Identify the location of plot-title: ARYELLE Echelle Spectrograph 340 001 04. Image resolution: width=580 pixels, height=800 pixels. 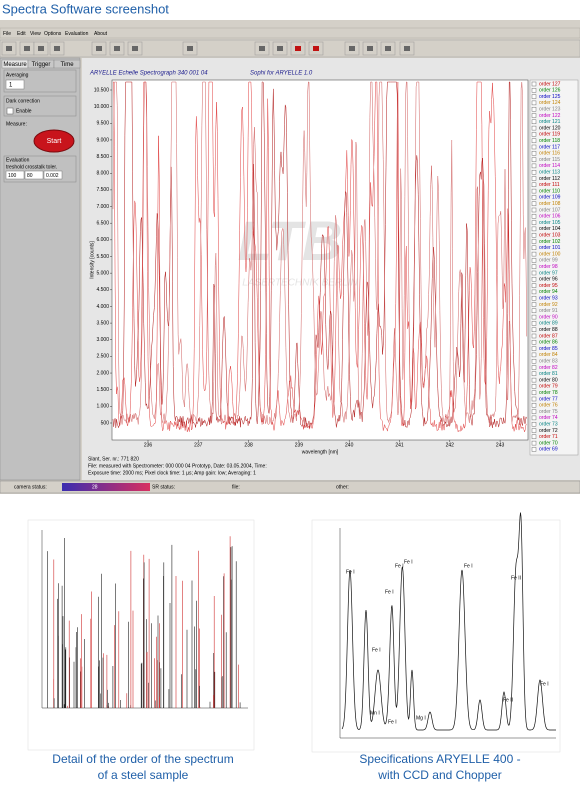
(148, 74).